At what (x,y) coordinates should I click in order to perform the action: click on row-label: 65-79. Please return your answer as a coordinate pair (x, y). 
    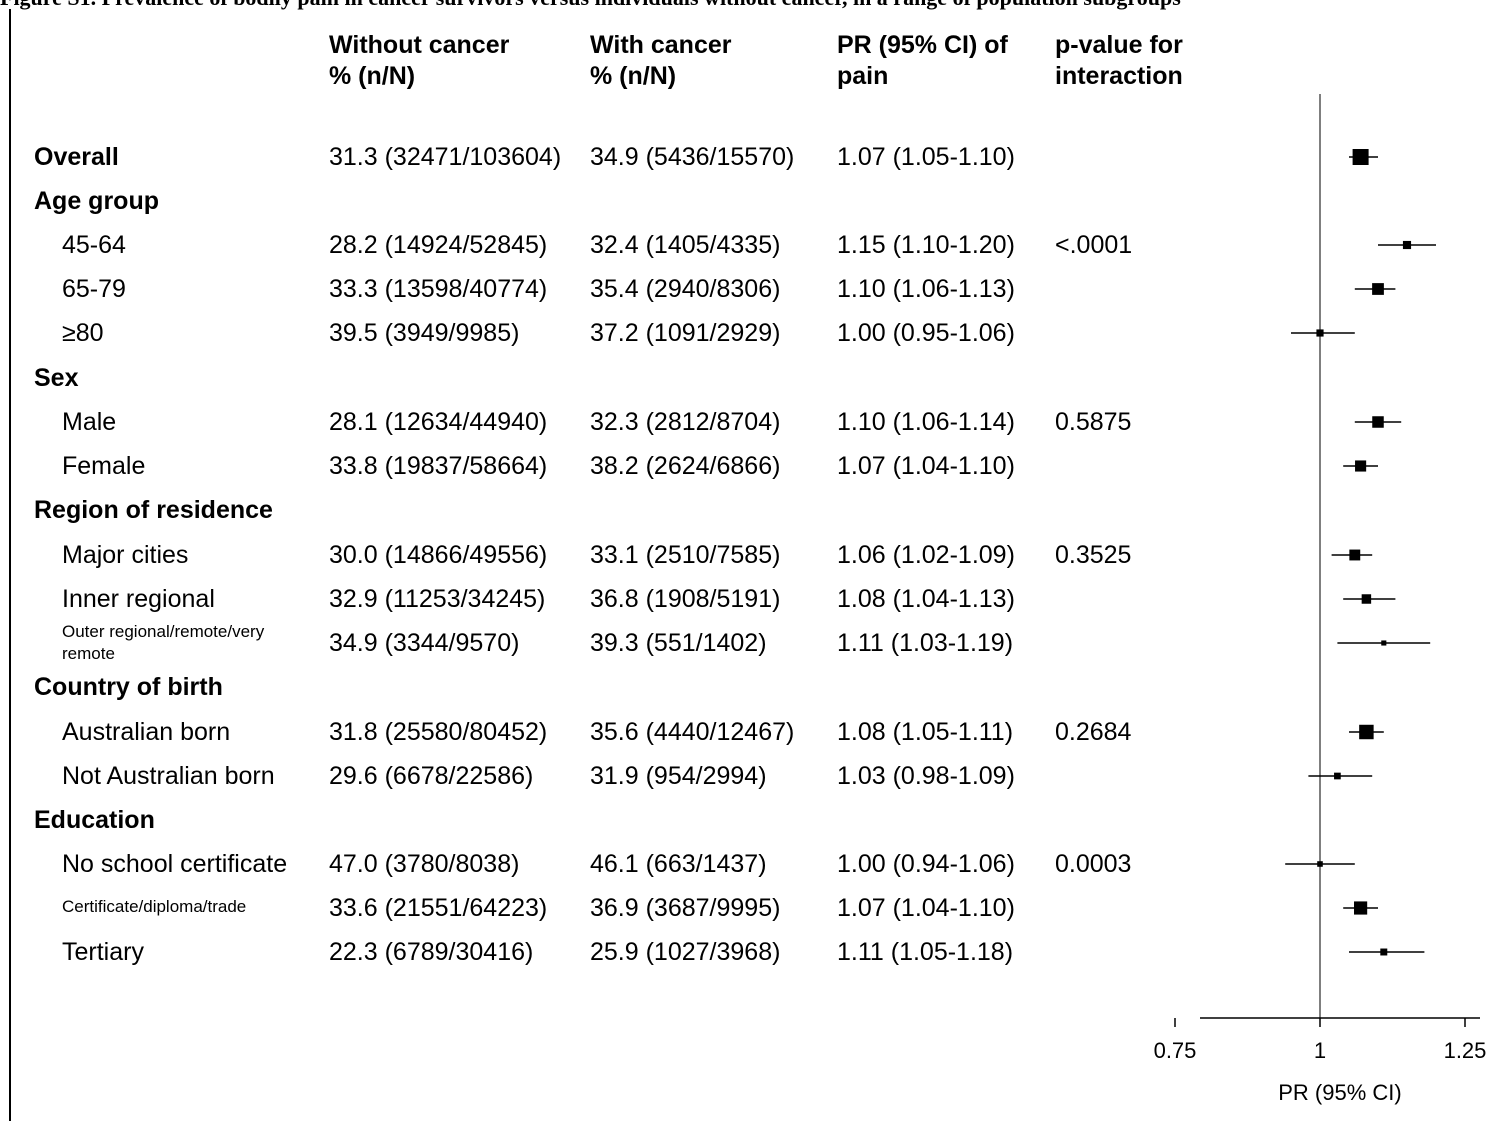
    Looking at the image, I should click on (94, 289).